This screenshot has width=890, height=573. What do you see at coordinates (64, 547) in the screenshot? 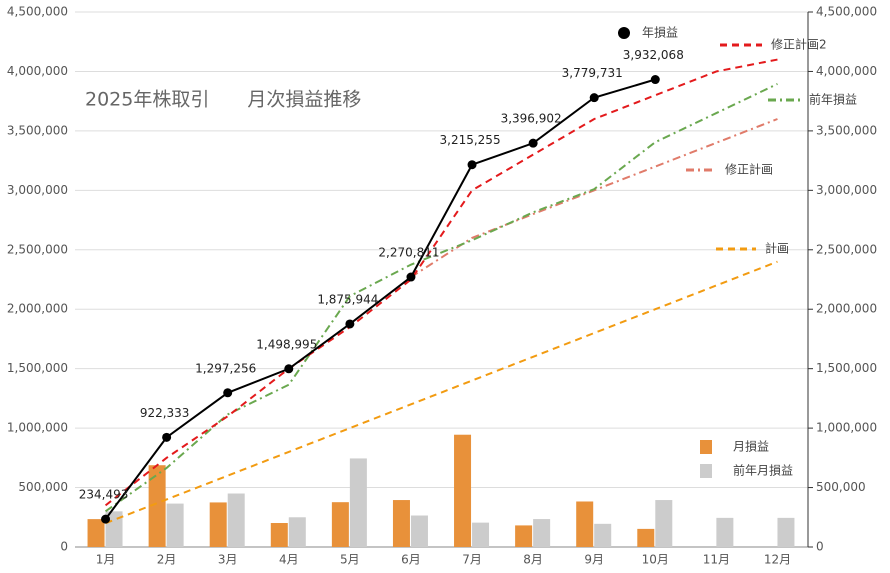
I see `y-tick-label: 0` at bounding box center [64, 547].